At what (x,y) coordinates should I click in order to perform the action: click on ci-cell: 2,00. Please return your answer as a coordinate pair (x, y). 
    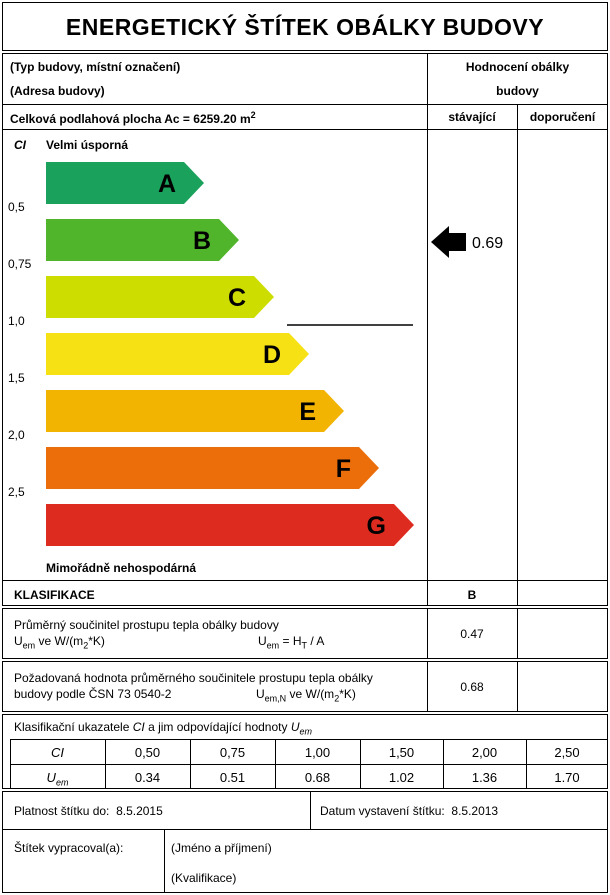
    Looking at the image, I should click on (484, 752).